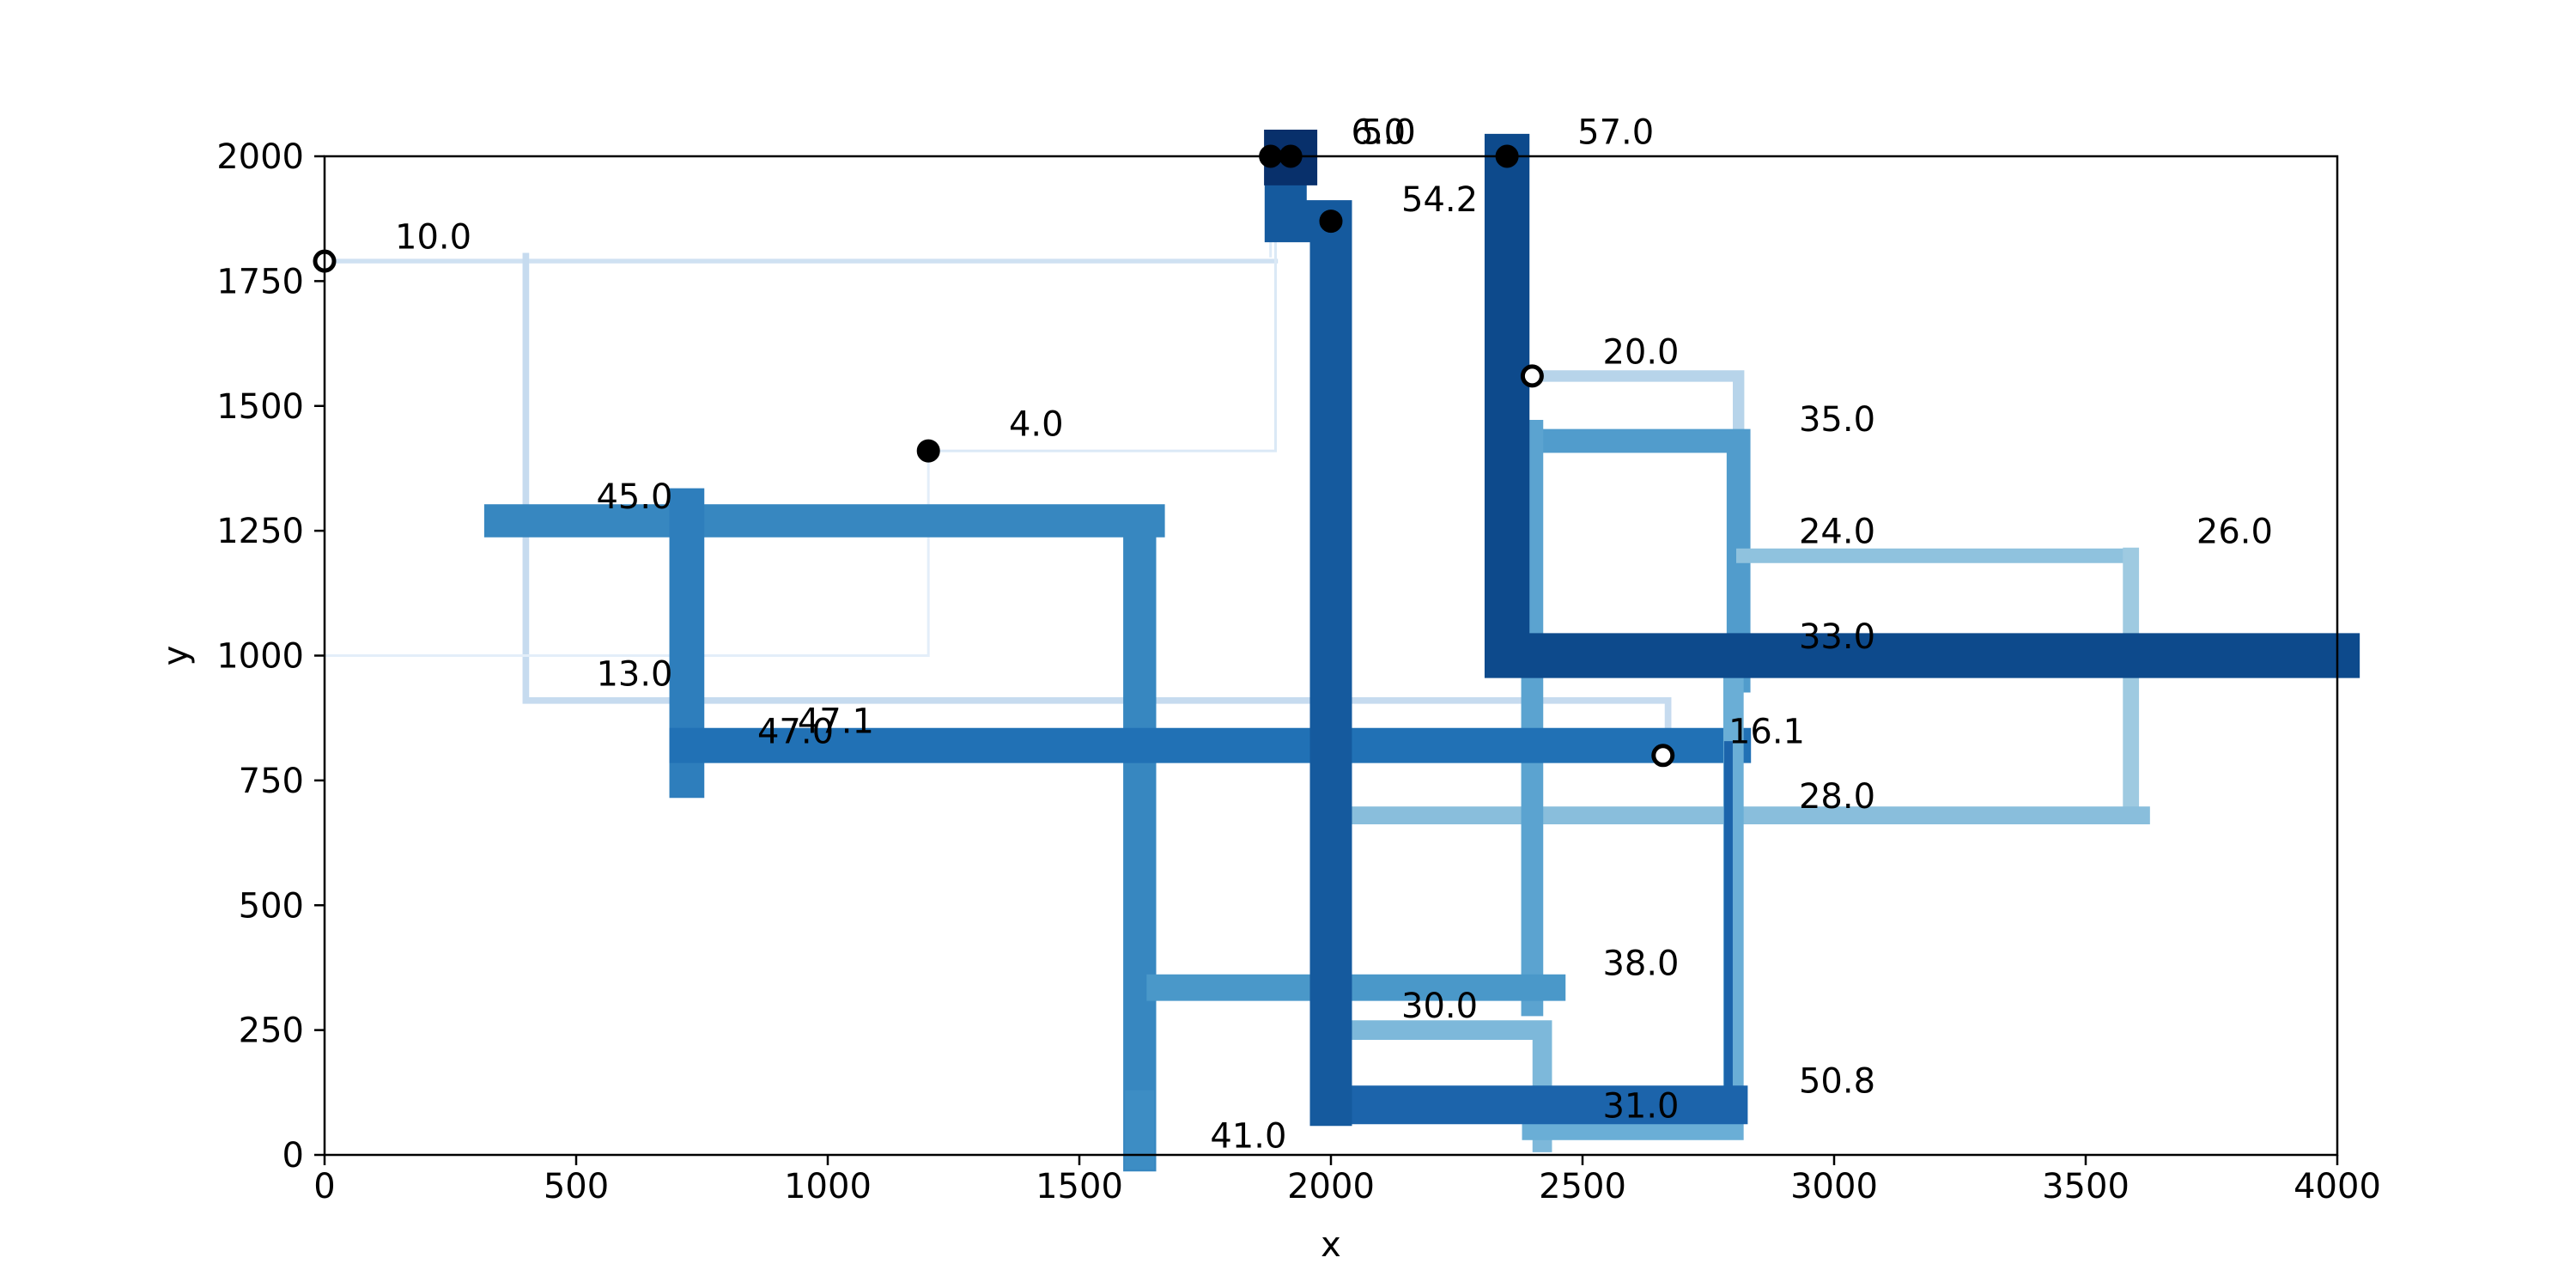  What do you see at coordinates (824, 838) in the screenshot?
I see `route-45.0` at bounding box center [824, 838].